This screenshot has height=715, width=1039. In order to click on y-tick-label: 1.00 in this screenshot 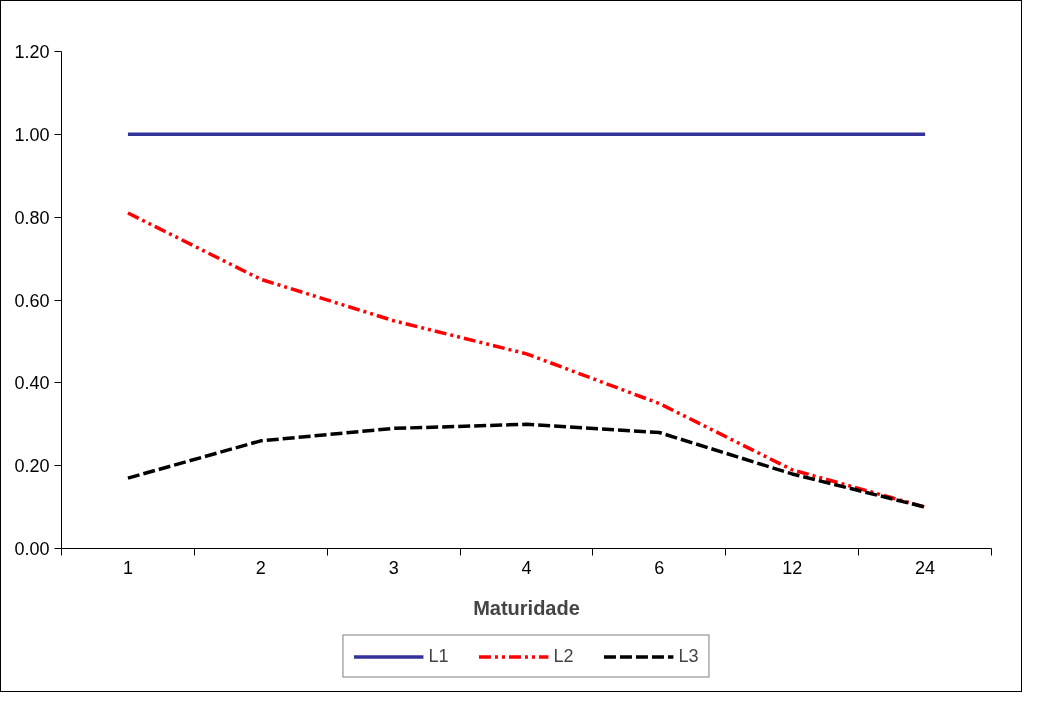, I will do `click(32, 134)`.